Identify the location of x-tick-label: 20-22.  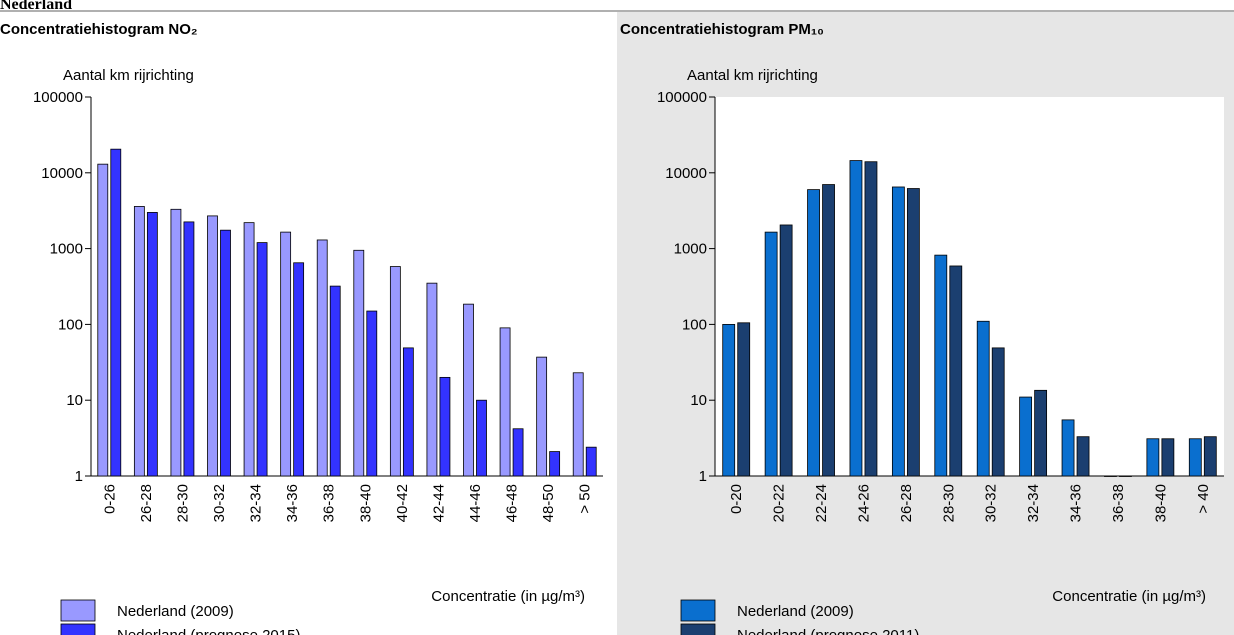
(779, 503).